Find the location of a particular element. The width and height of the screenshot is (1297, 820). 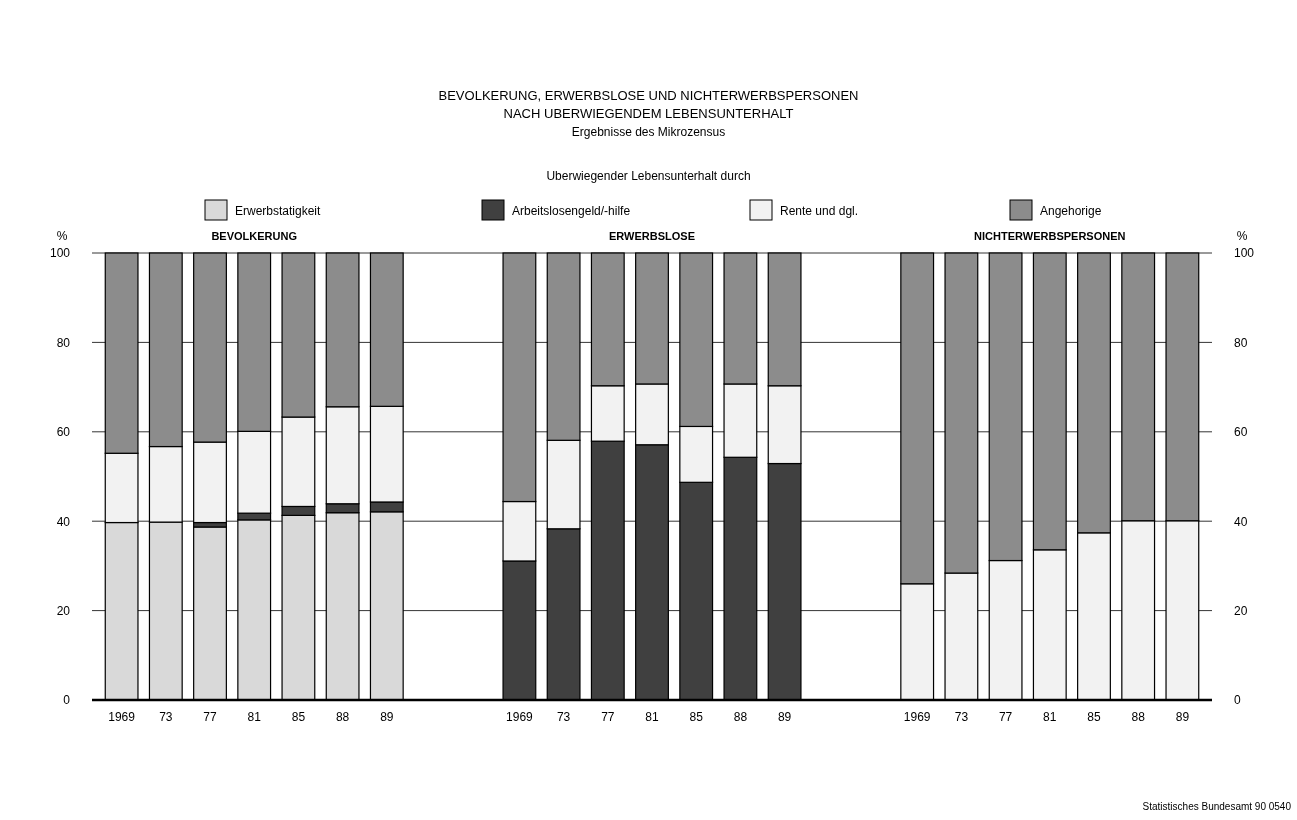

y2-tick-label: 80 is located at coordinates (1241, 342).